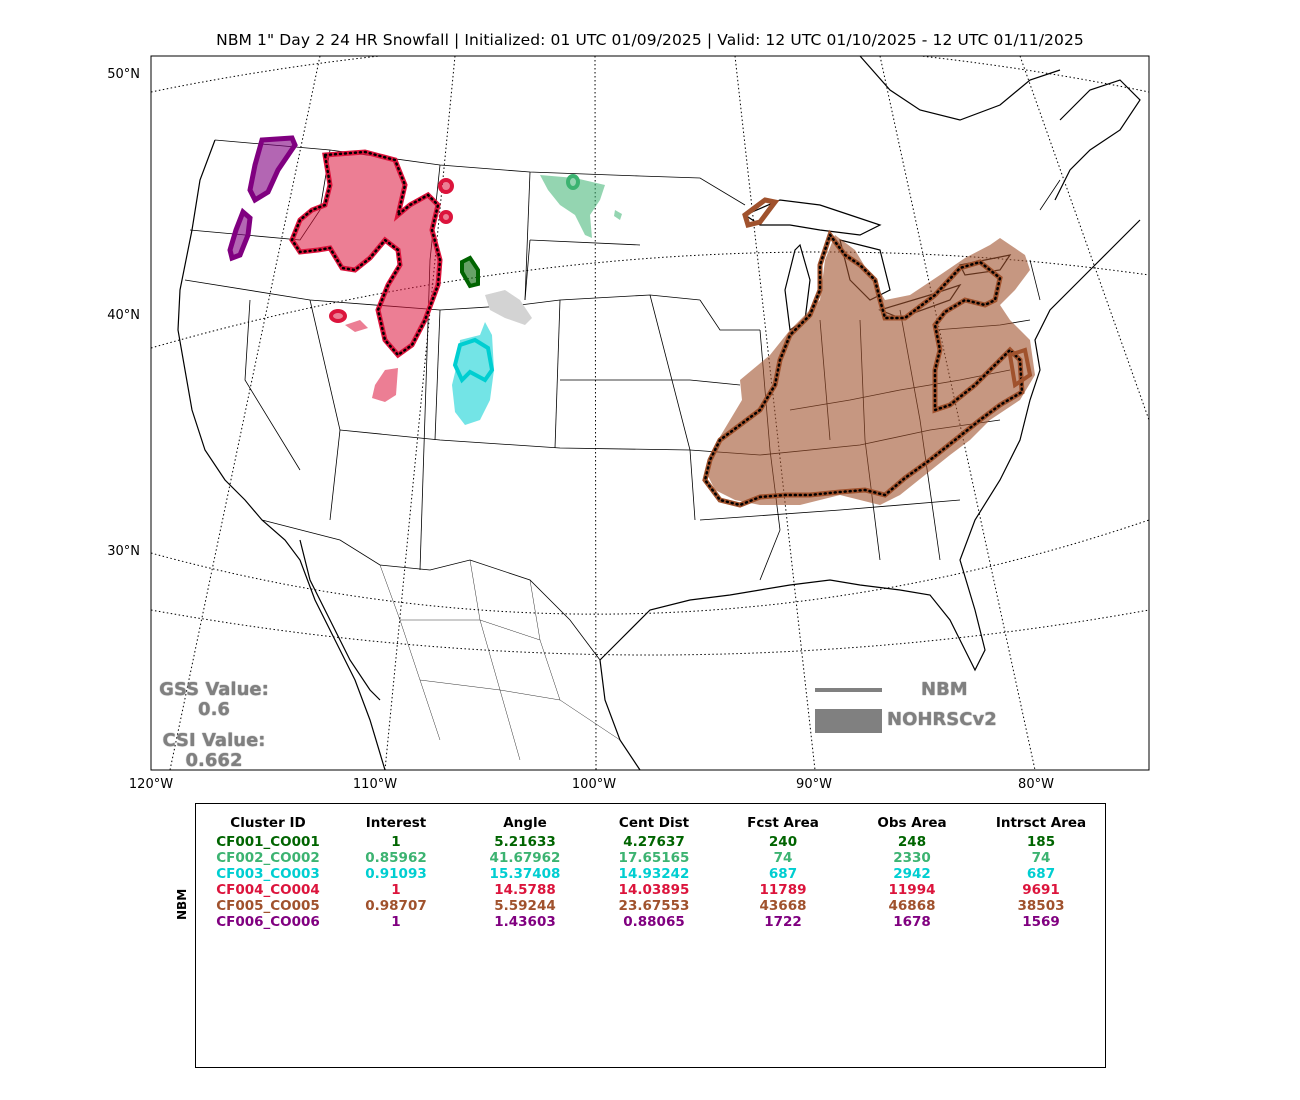 This screenshot has width=1300, height=1100. What do you see at coordinates (654, 874) in the screenshot?
I see `row-3-cent-dist: 14.93242` at bounding box center [654, 874].